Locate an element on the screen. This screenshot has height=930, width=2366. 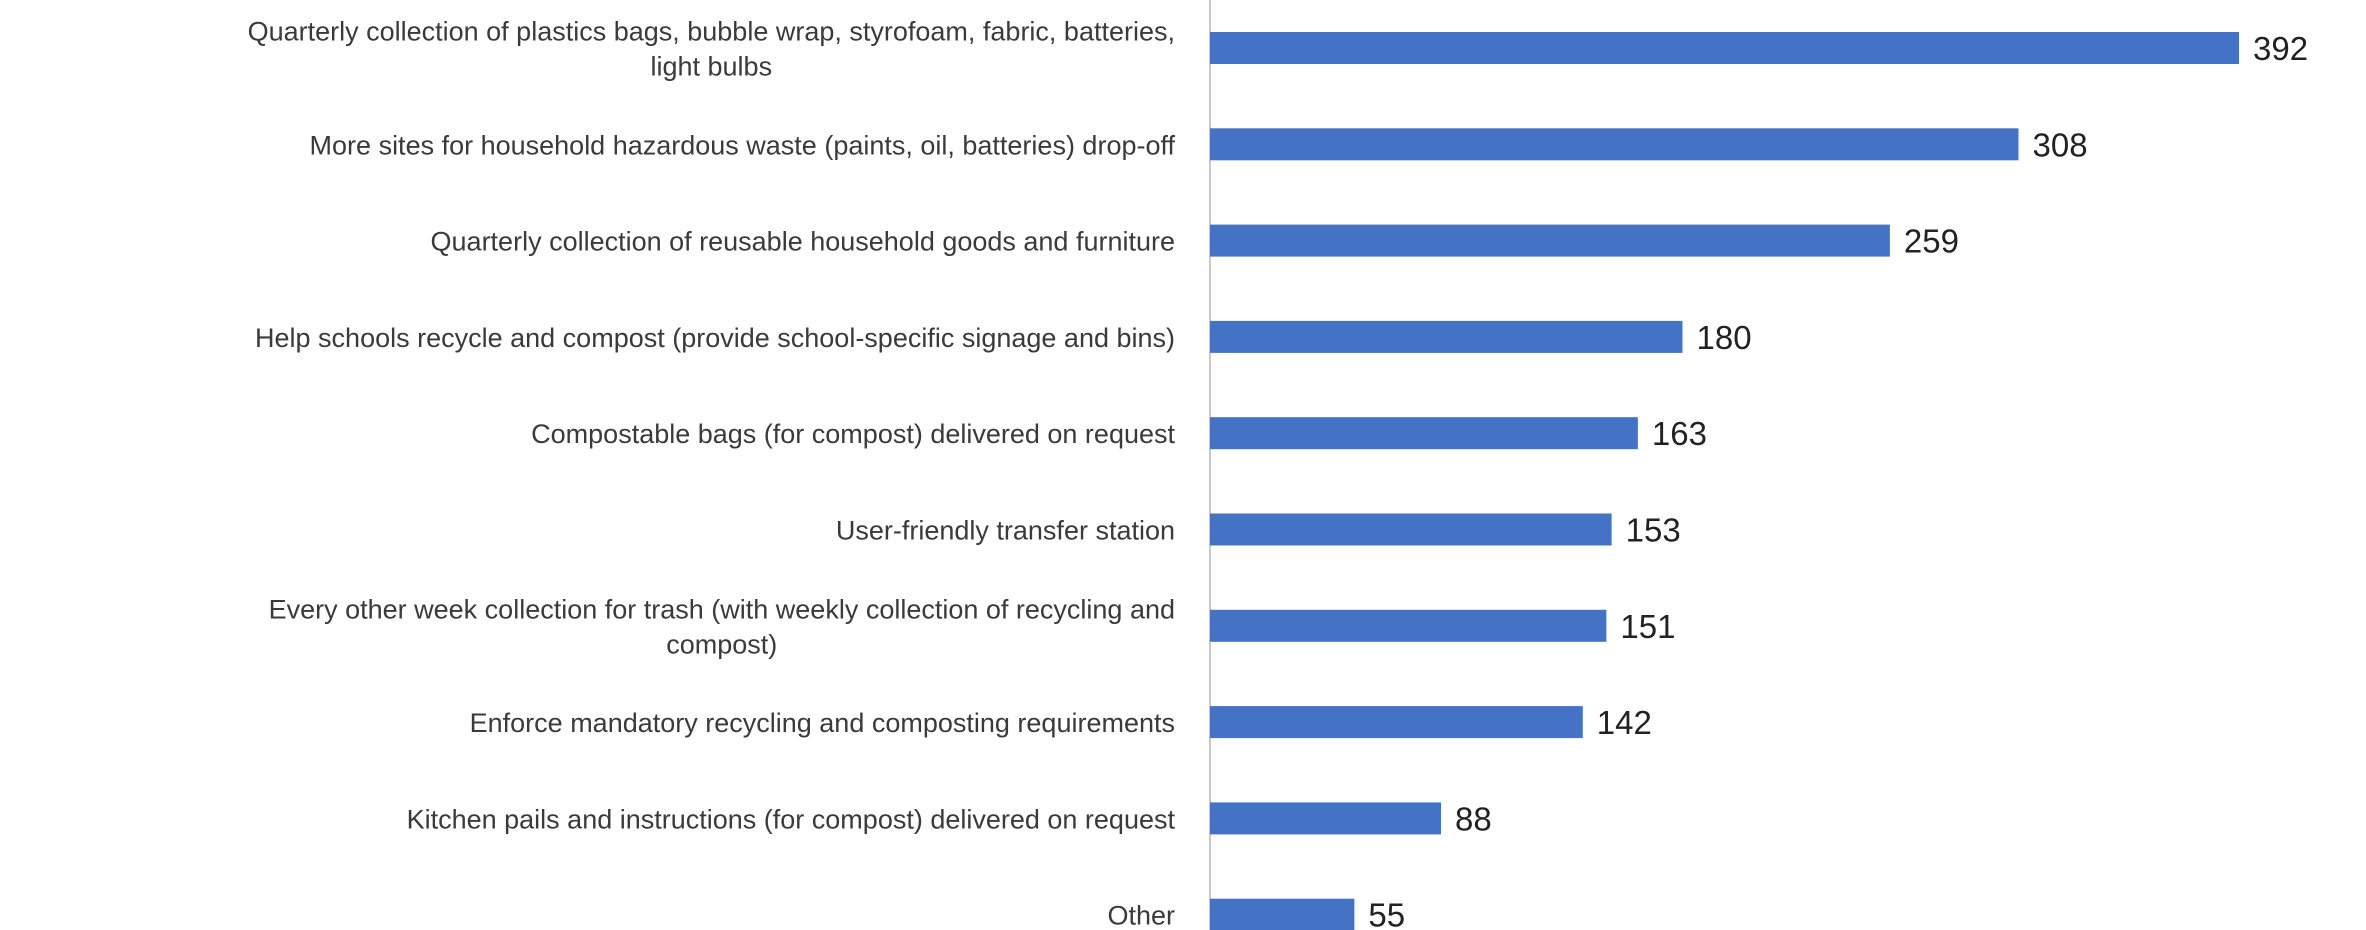
data-label: 163 is located at coordinates (1679, 433).